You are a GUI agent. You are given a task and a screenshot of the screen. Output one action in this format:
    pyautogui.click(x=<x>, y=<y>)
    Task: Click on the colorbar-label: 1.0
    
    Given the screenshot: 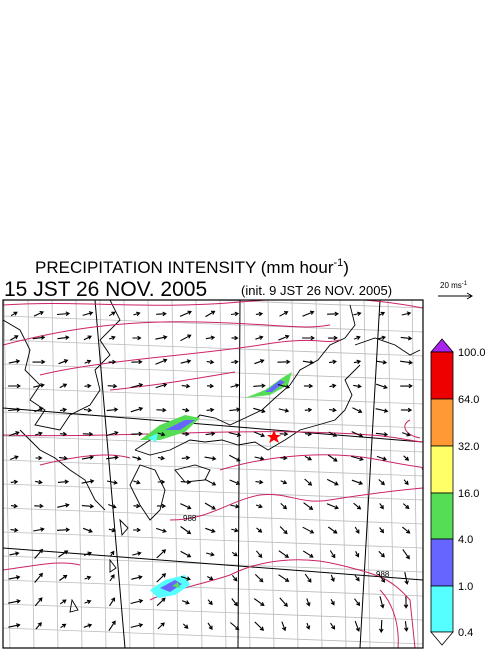 What is the action you would take?
    pyautogui.click(x=465, y=587)
    